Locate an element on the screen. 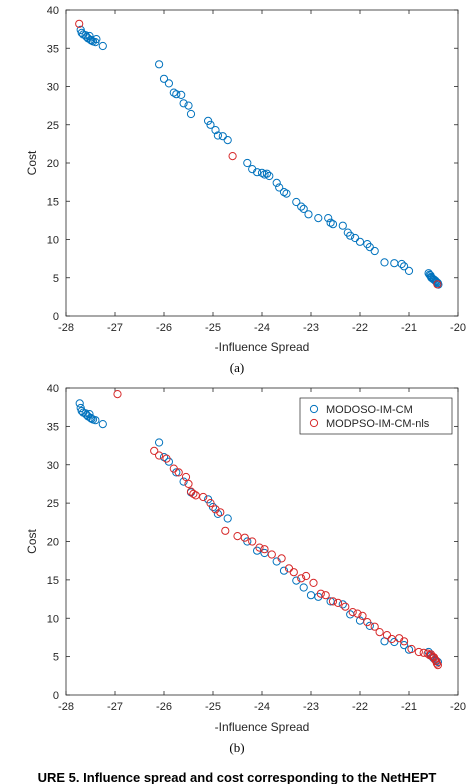 The image size is (474, 784). subplot-label: (b) is located at coordinates (236, 747).